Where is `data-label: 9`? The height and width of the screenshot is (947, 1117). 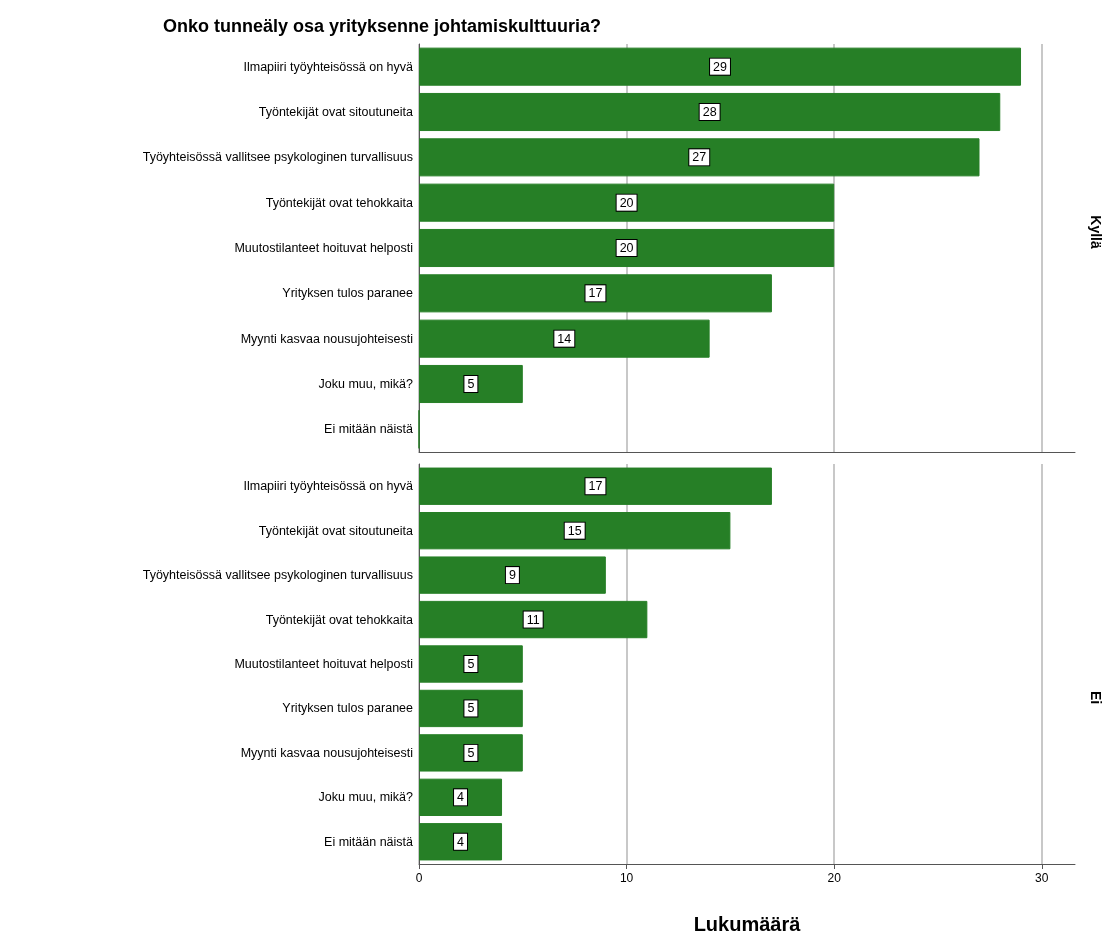
data-label: 9 is located at coordinates (512, 575).